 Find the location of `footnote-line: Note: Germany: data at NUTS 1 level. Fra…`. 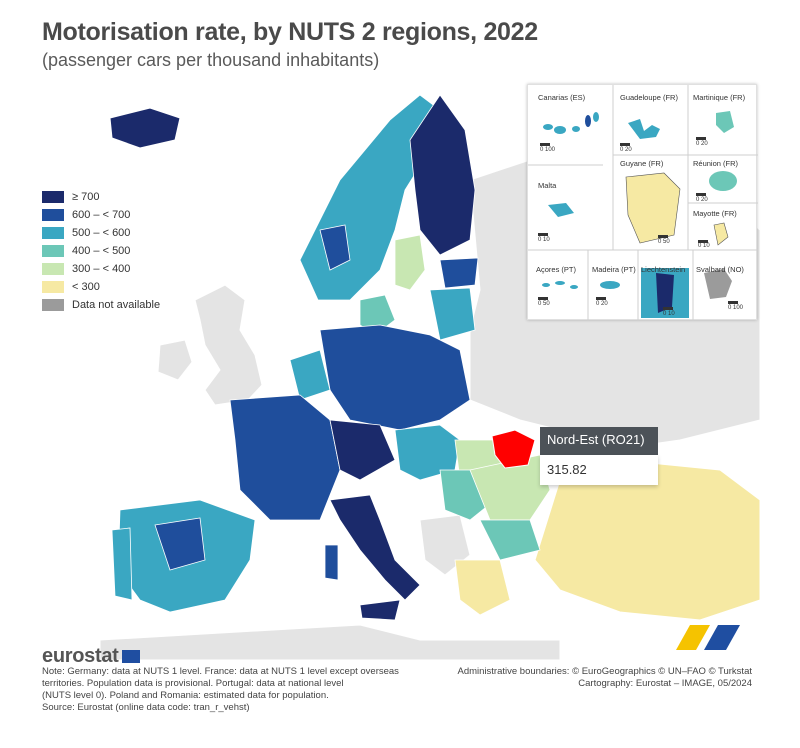

footnote-line: Note: Germany: data at NUTS 1 level. Fra… is located at coordinates (220, 671).